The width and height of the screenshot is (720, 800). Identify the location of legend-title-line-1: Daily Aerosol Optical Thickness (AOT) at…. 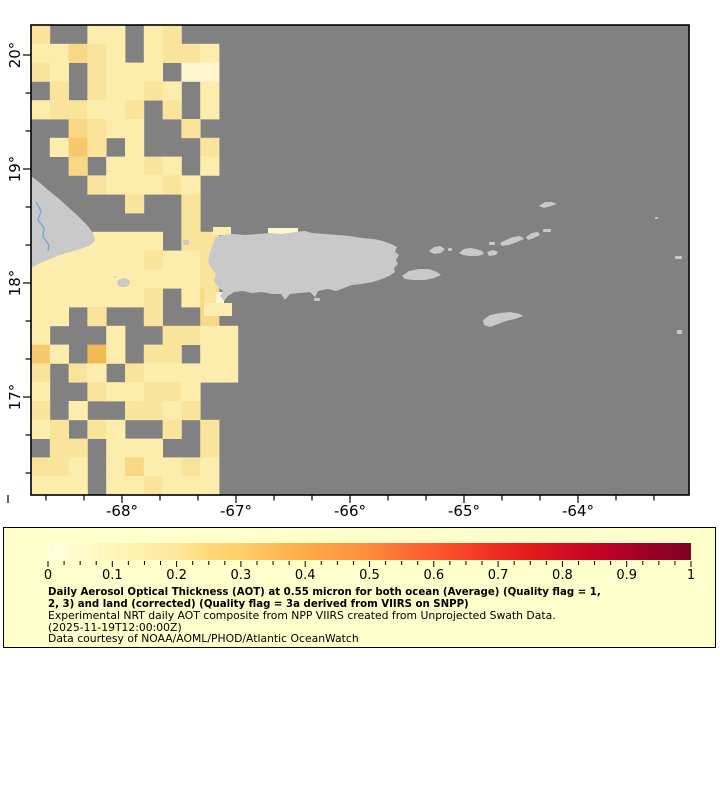
(324, 592).